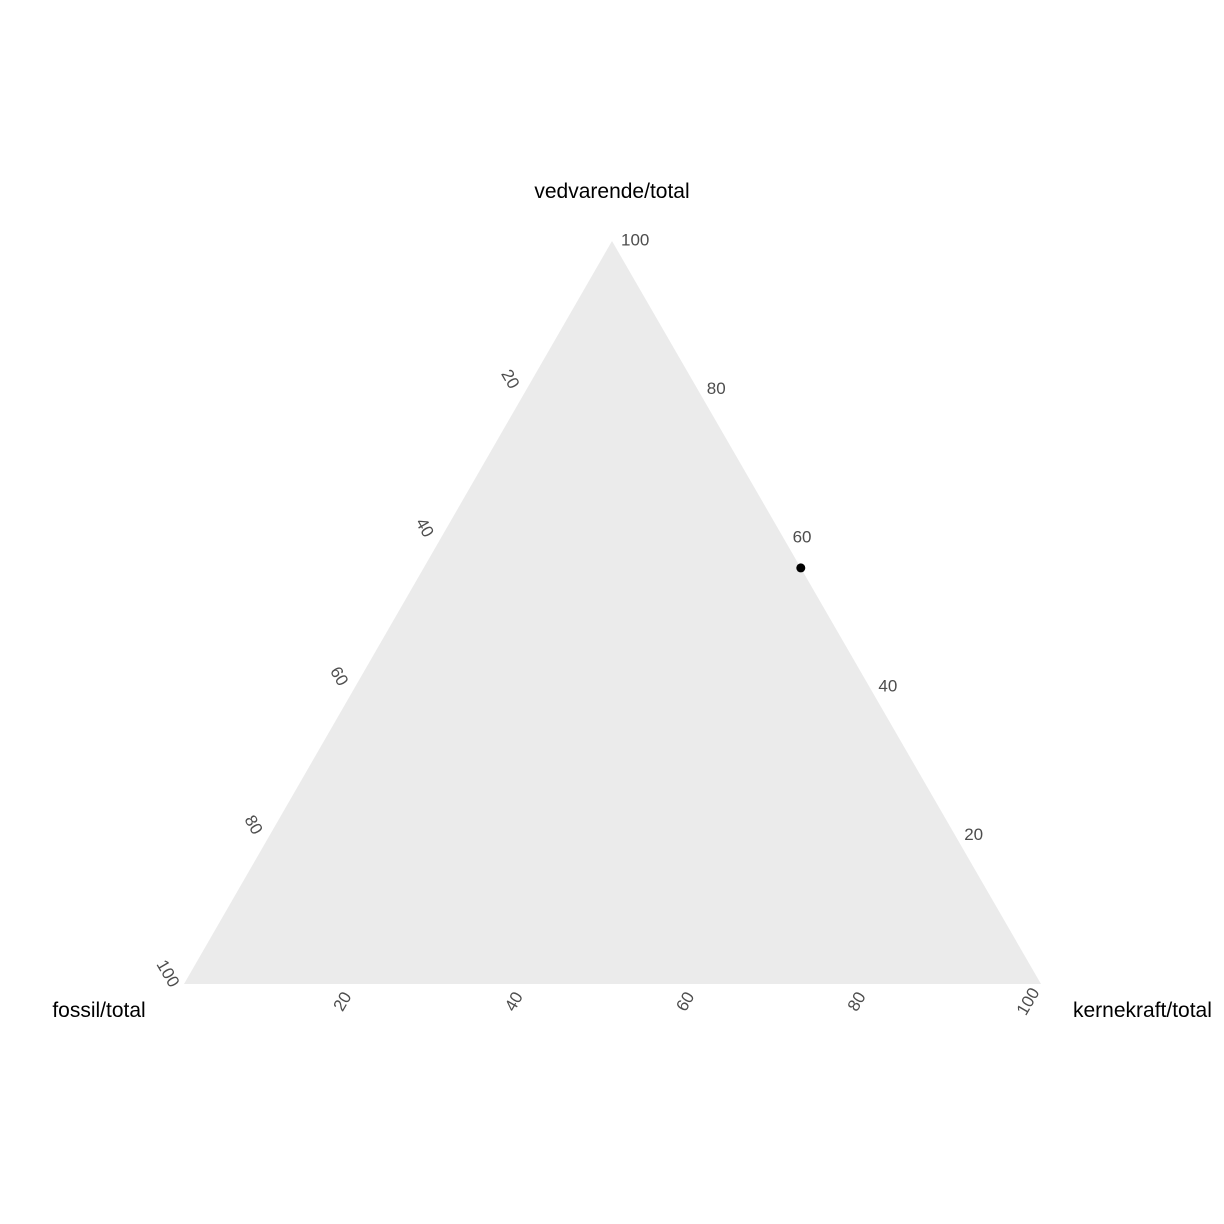 The image size is (1224, 1224). What do you see at coordinates (1142, 1010) in the screenshot?
I see `right-axis-title: kernekraft/total` at bounding box center [1142, 1010].